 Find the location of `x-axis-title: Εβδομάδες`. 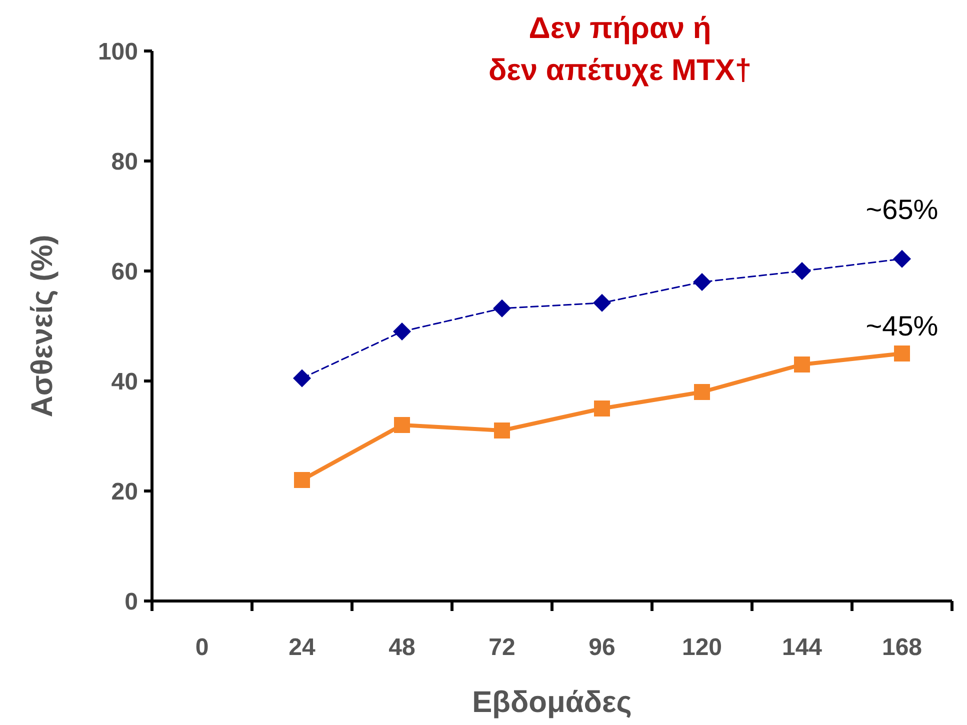

x-axis-title: Εβδομάδες is located at coordinates (552, 702).